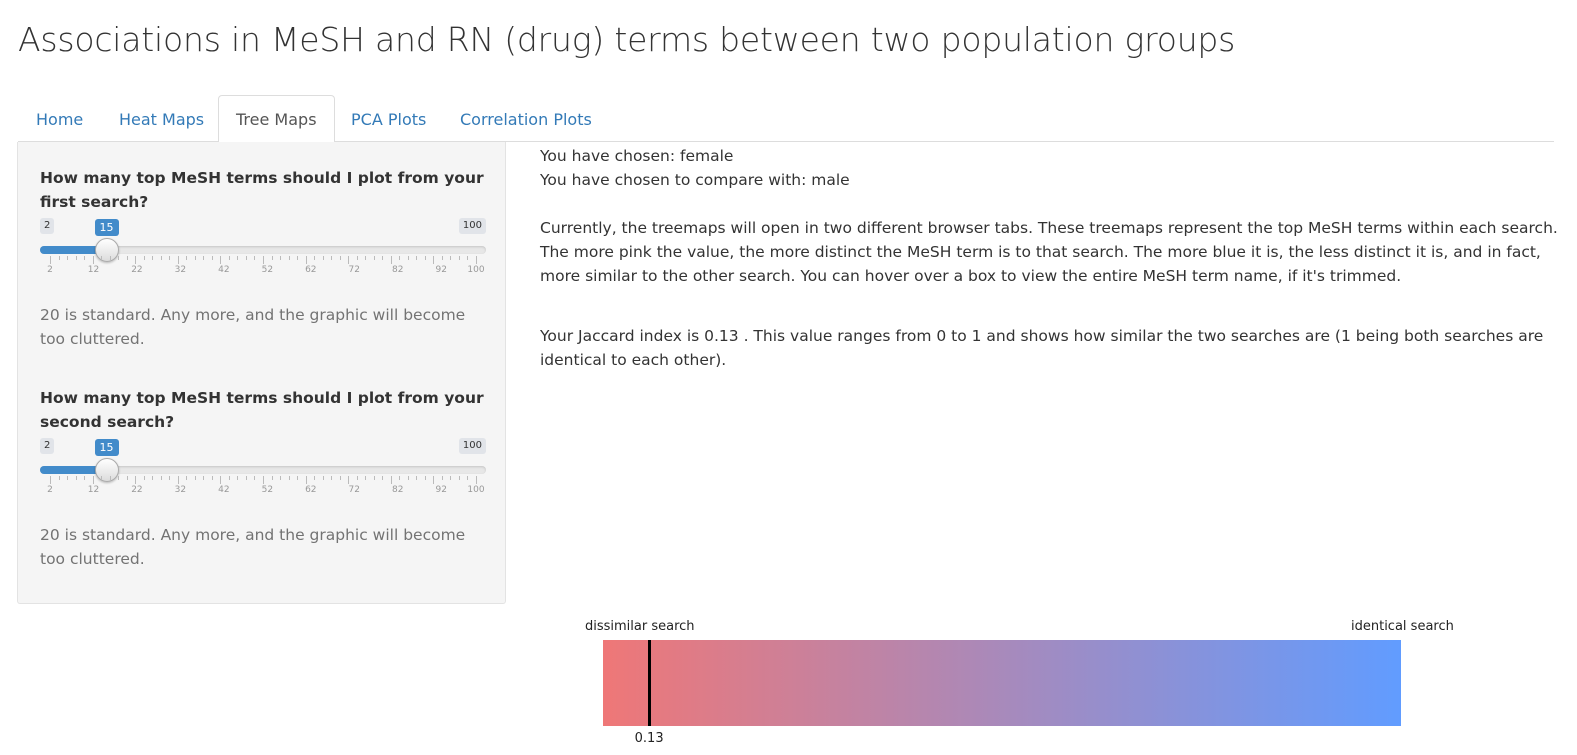 The width and height of the screenshot is (1577, 755). What do you see at coordinates (50, 490) in the screenshot?
I see `slider2-tick-label: 2` at bounding box center [50, 490].